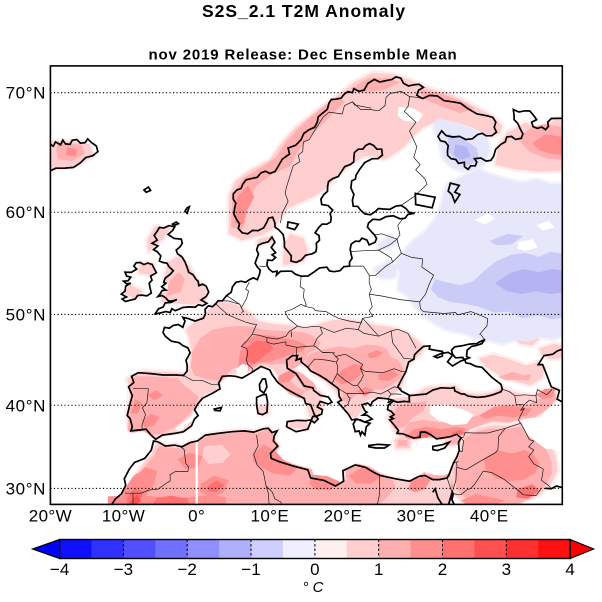  Describe the element at coordinates (196, 516) in the screenshot. I see `svg-text: 0°` at that location.